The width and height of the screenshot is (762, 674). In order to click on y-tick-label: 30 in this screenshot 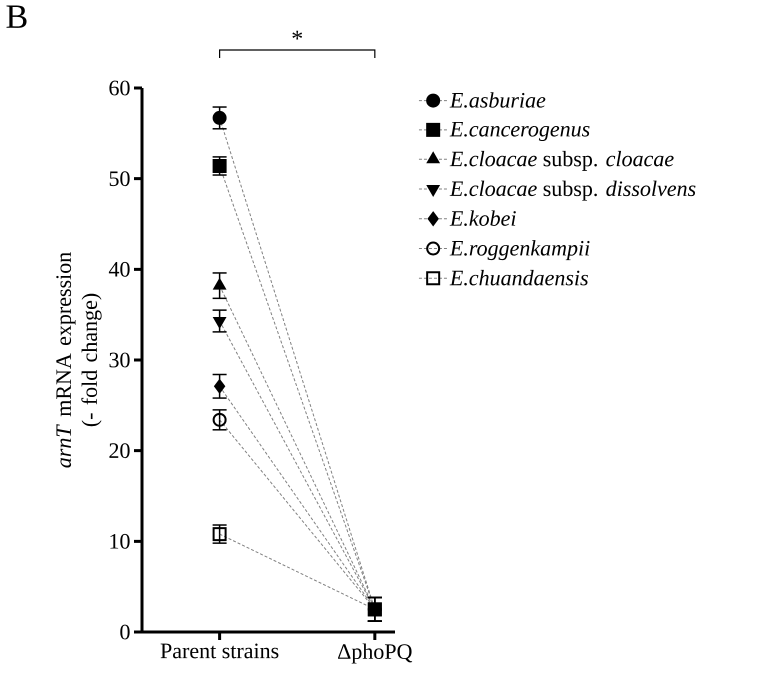, I will do `click(120, 360)`.